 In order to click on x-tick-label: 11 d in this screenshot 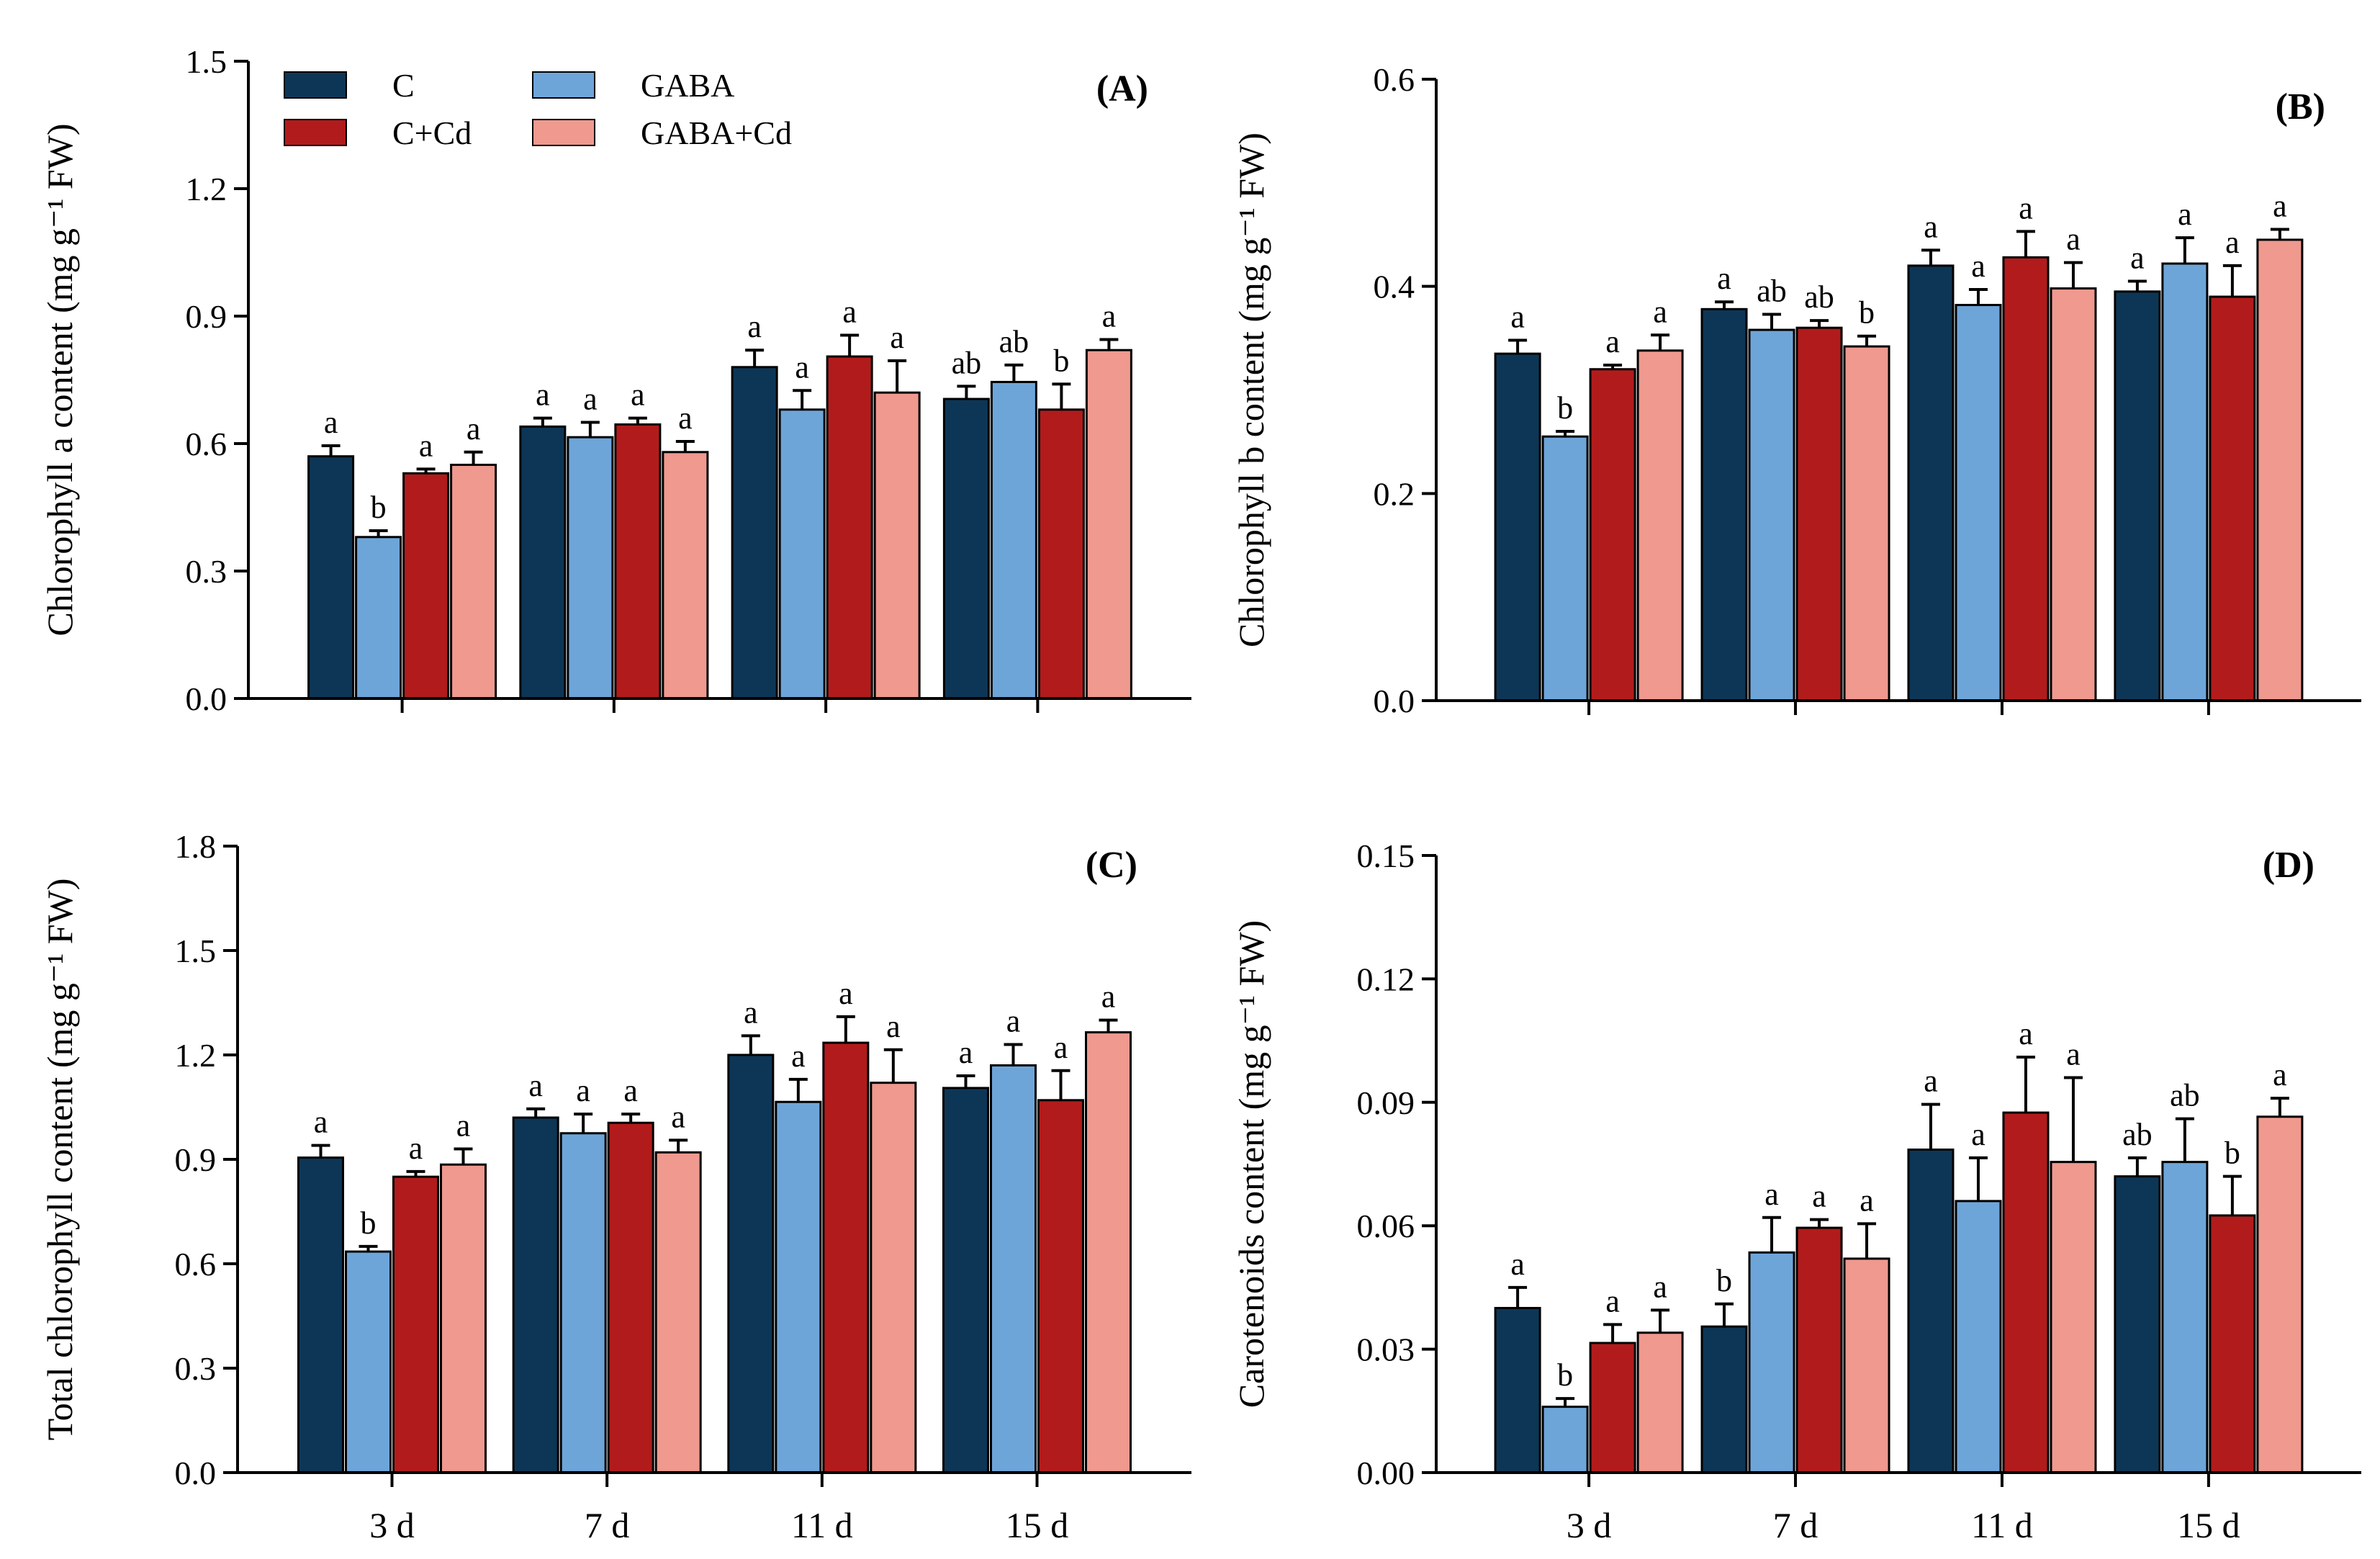, I will do `click(822, 1525)`.